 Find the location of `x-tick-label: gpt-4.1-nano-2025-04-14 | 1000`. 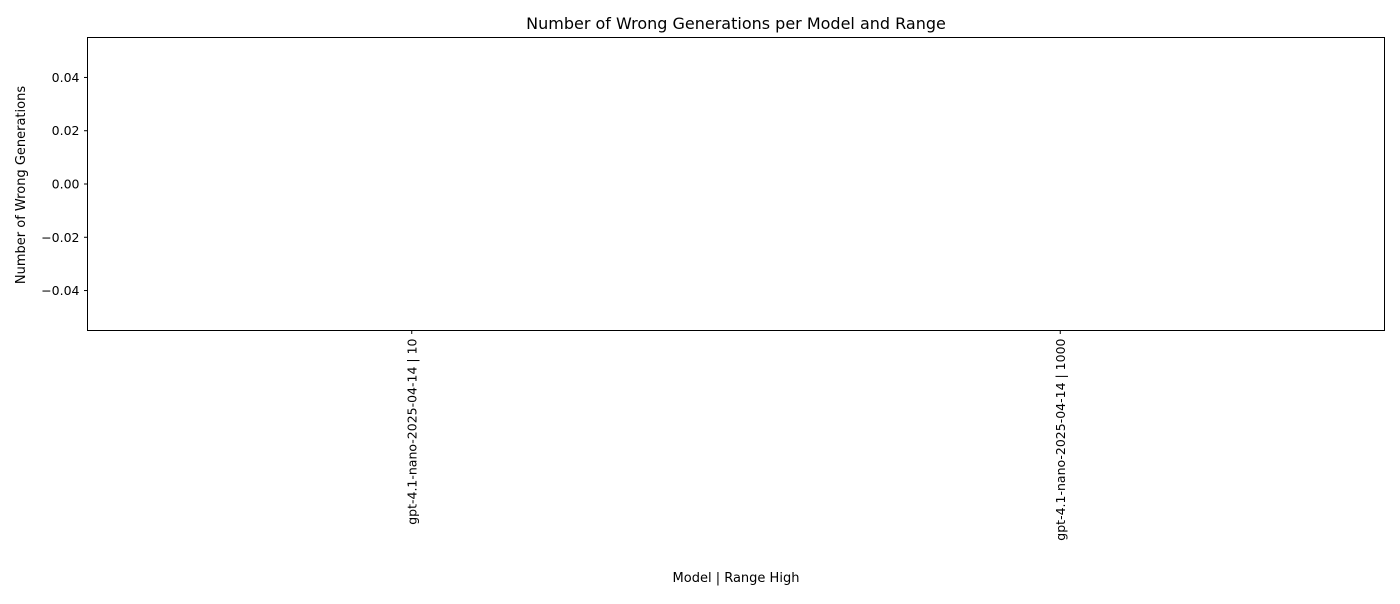

x-tick-label: gpt-4.1-nano-2025-04-14 | 1000 is located at coordinates (1060, 439).